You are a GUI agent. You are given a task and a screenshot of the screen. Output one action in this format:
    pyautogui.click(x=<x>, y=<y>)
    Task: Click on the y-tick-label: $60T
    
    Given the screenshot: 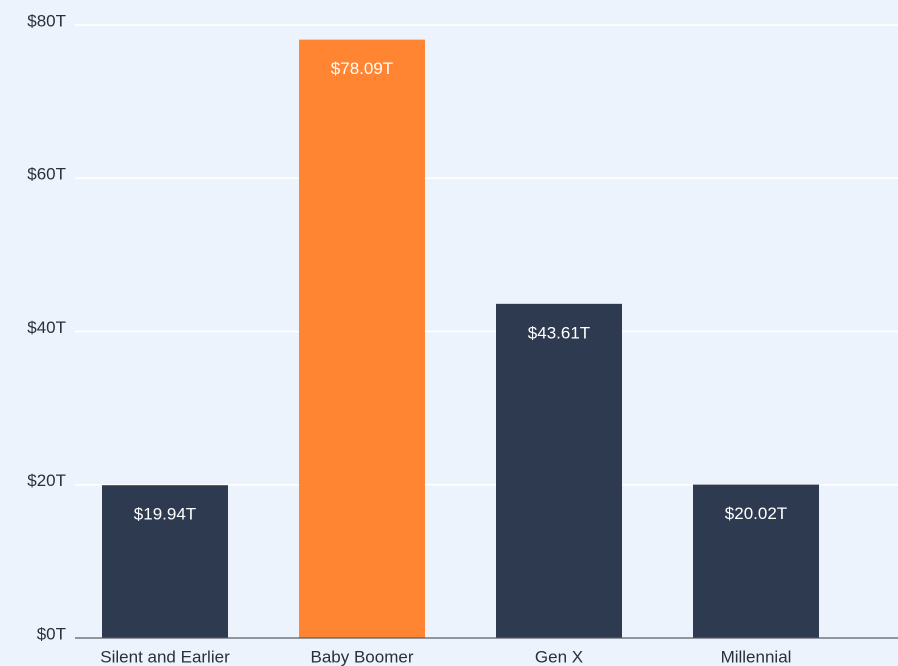 What is the action you would take?
    pyautogui.click(x=46, y=174)
    